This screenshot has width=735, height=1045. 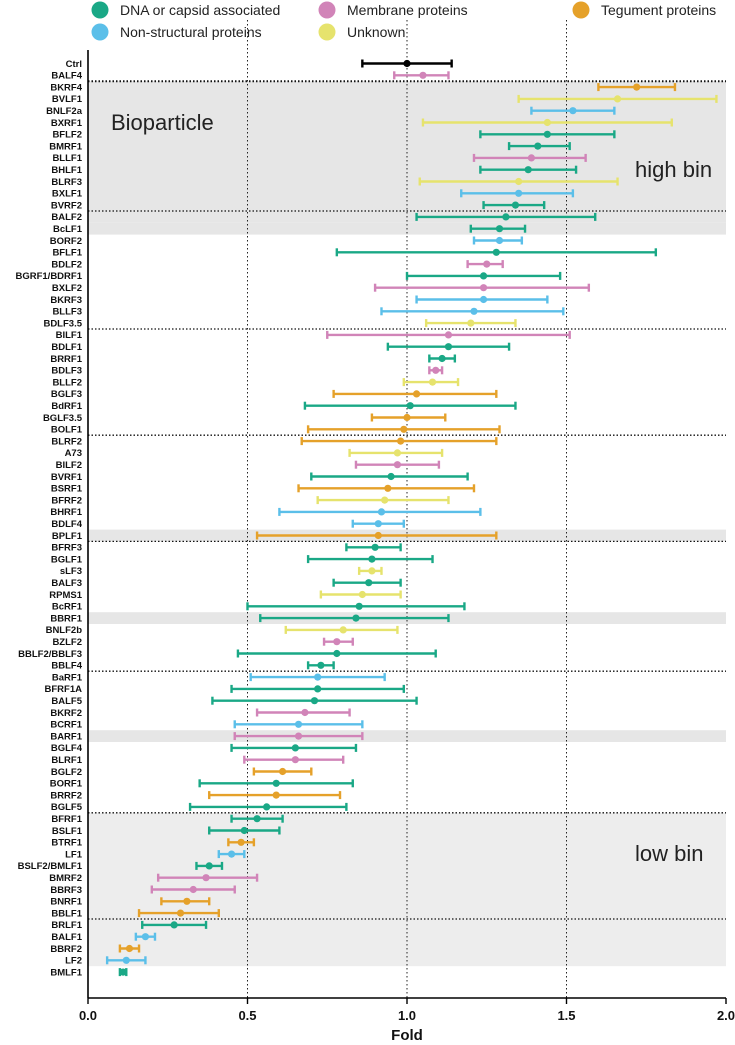 What do you see at coordinates (67, 99) in the screenshot?
I see `row-label: BVLF1` at bounding box center [67, 99].